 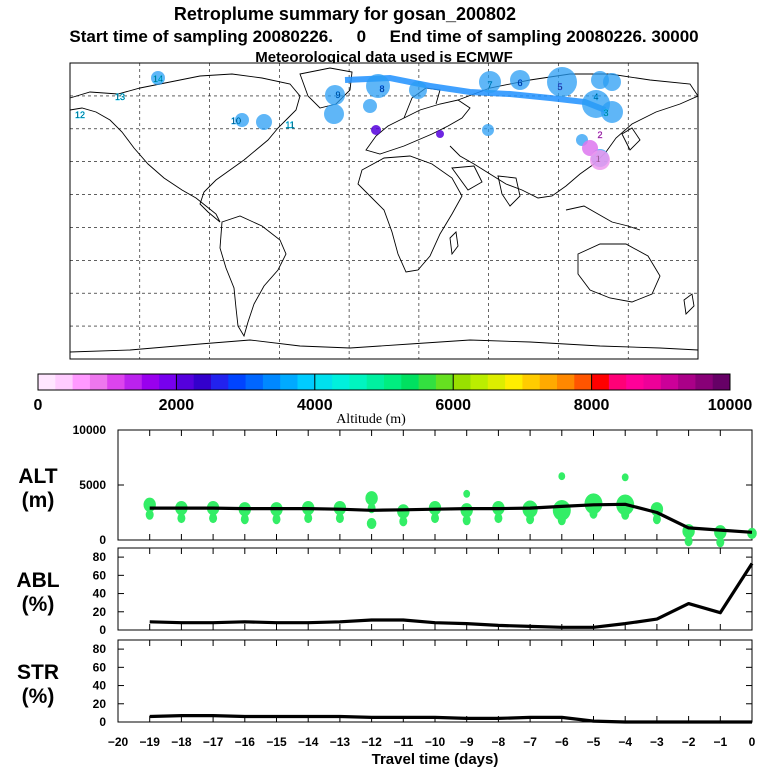 I want to click on plume-day-label: 9, so click(x=337, y=95).